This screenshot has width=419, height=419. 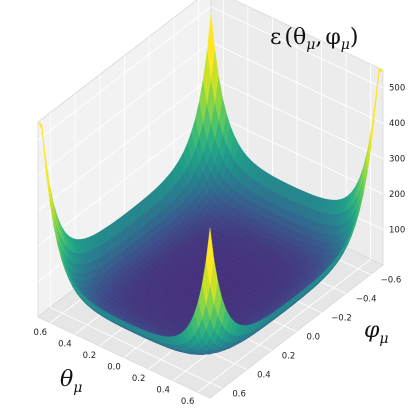 What do you see at coordinates (289, 357) in the screenshot?
I see `y-tick-label: 0.2` at bounding box center [289, 357].